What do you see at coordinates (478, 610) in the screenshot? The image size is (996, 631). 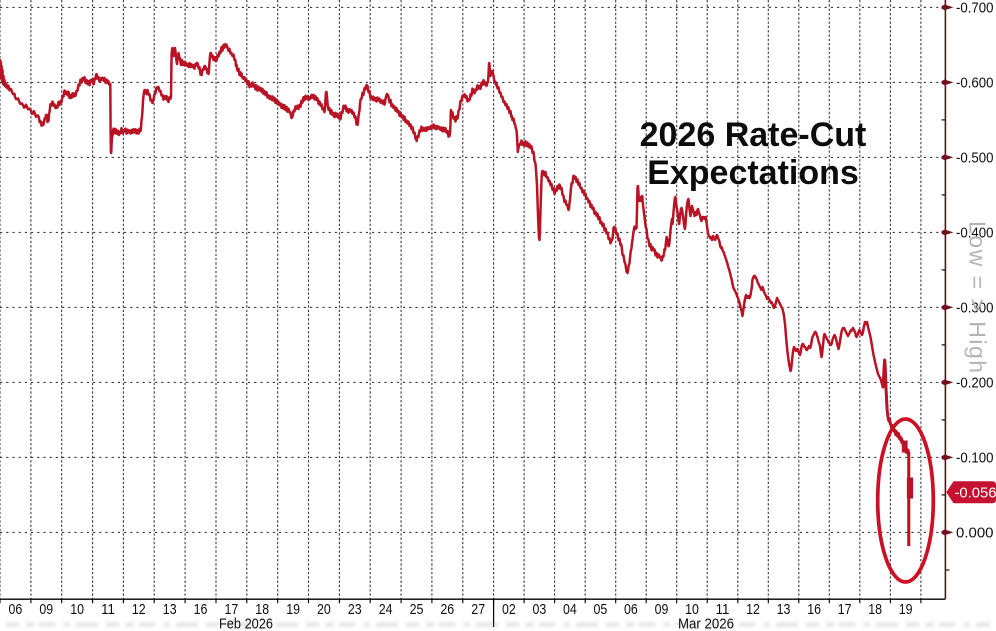 I see `svg-text: 27` at bounding box center [478, 610].